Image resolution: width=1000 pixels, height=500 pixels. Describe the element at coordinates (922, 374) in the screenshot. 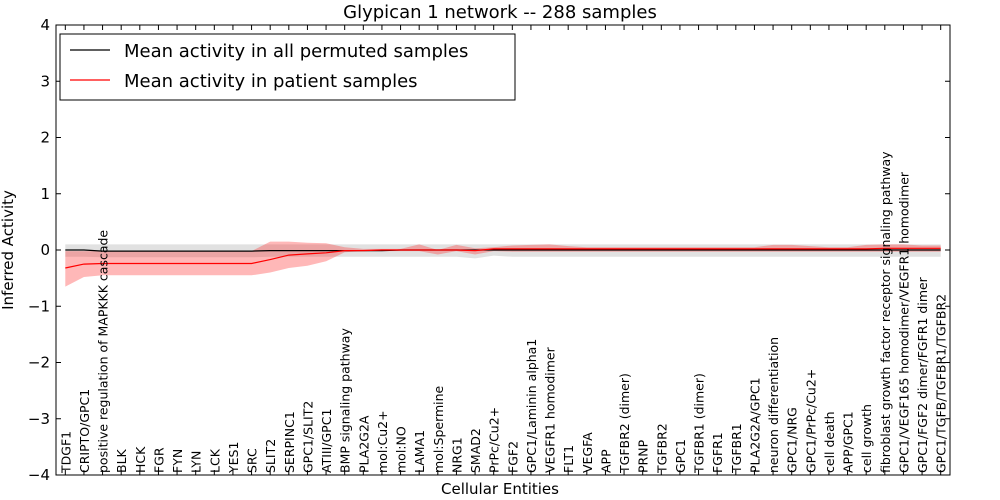

I see `x-tick-label: GPC1/FGF2 dimer/FGFR1 dimer` at that location.